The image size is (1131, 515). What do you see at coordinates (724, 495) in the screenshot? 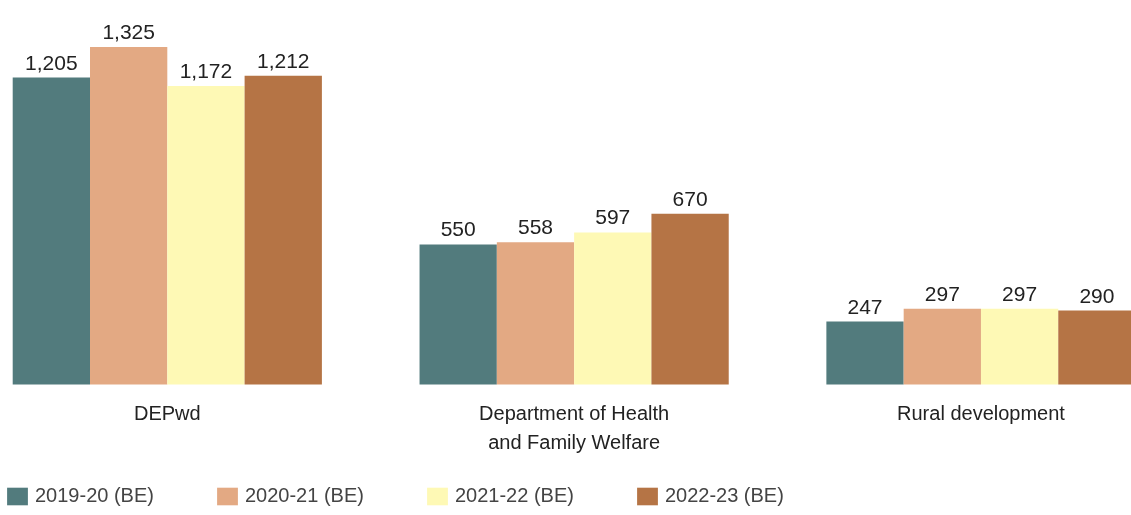
I see `legend-label: 2022-23 (BE)` at bounding box center [724, 495].